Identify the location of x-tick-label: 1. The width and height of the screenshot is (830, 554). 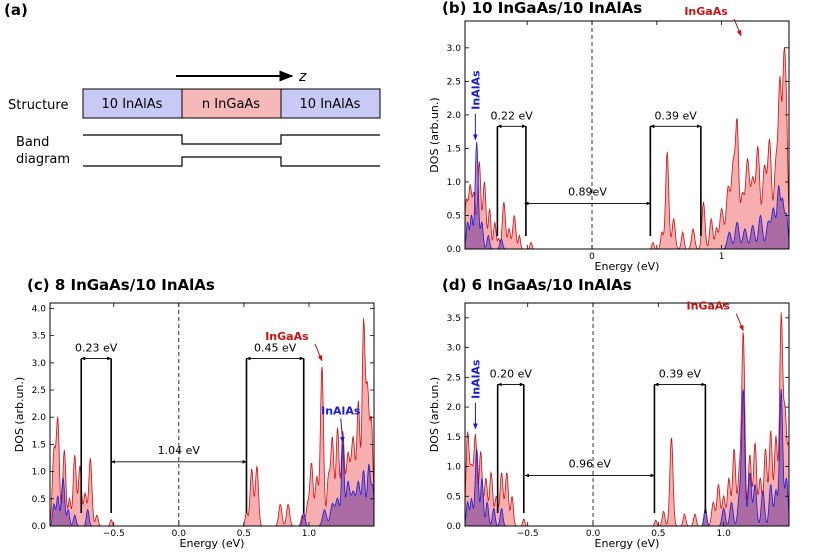
(722, 257).